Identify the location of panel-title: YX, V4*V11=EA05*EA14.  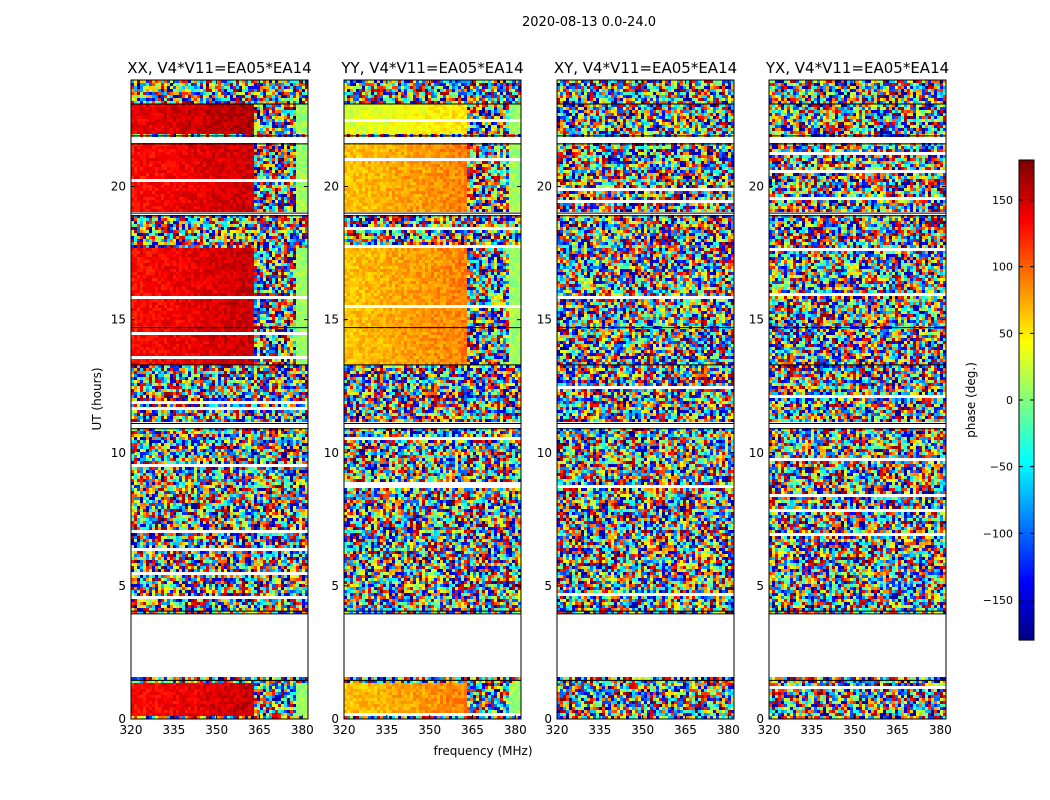
(857, 68).